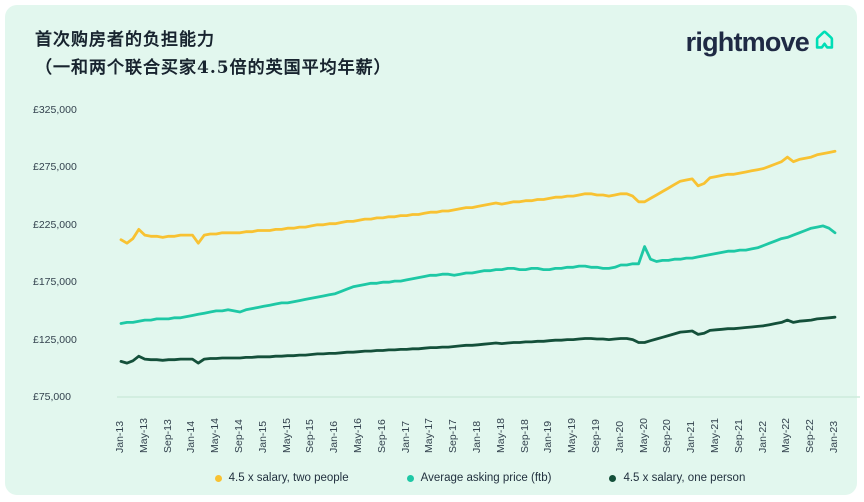  Describe the element at coordinates (52, 397) in the screenshot. I see `y-tick-label: £75,000` at that location.